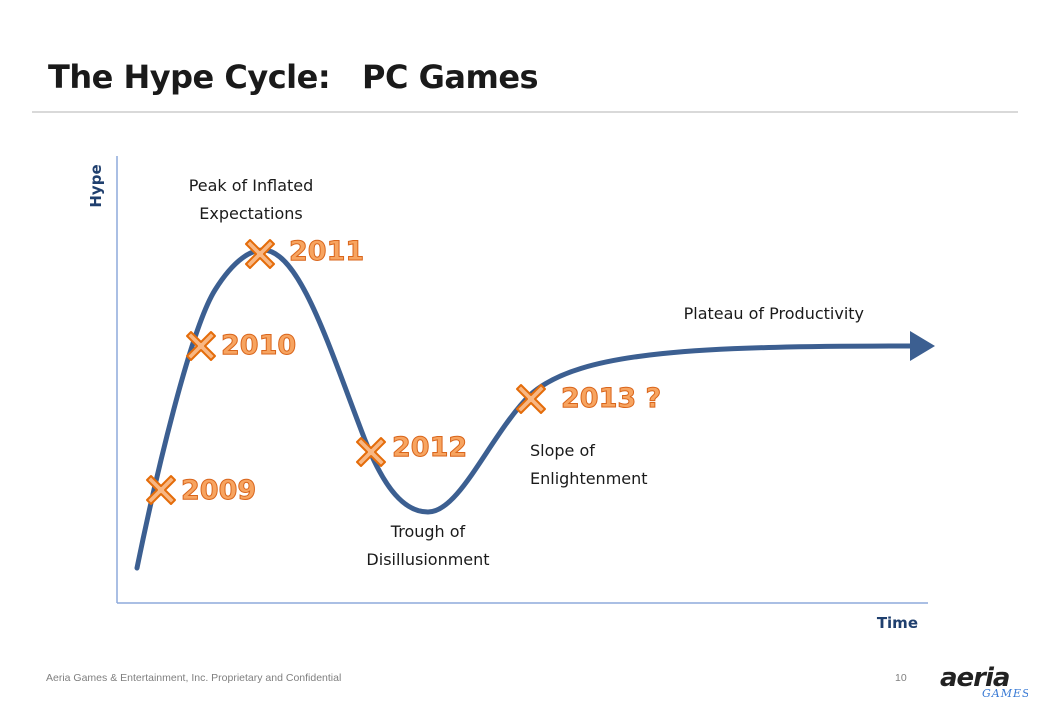 This screenshot has width=1040, height=720. What do you see at coordinates (429, 447) in the screenshot?
I see `year-label-2012: 2012` at bounding box center [429, 447].